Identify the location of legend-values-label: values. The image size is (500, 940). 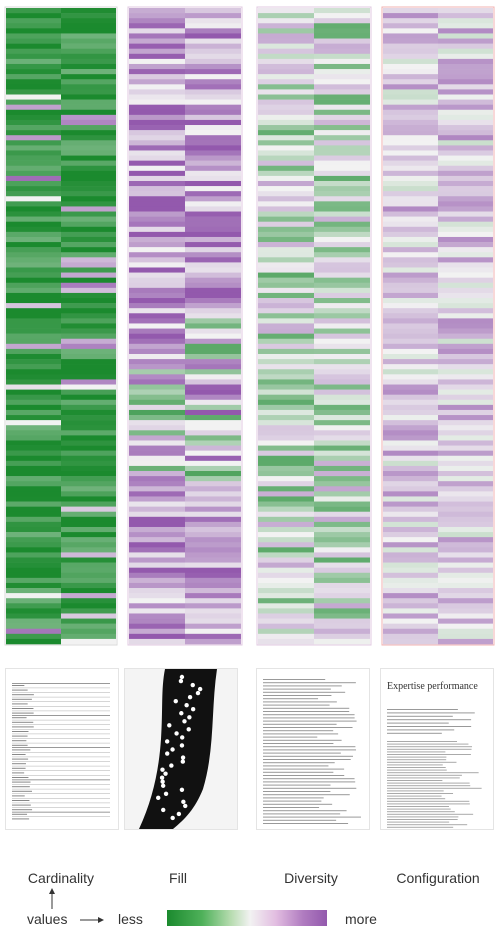
(47, 919).